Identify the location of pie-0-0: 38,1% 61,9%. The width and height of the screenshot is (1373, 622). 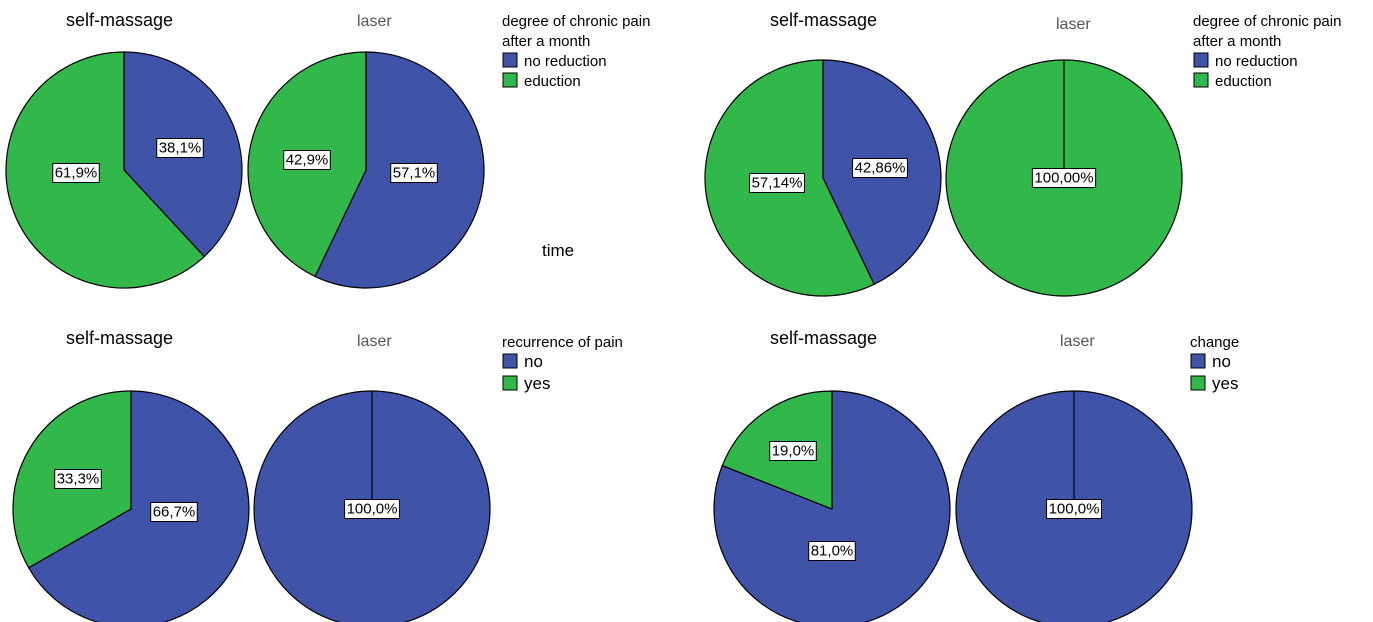
(124, 170).